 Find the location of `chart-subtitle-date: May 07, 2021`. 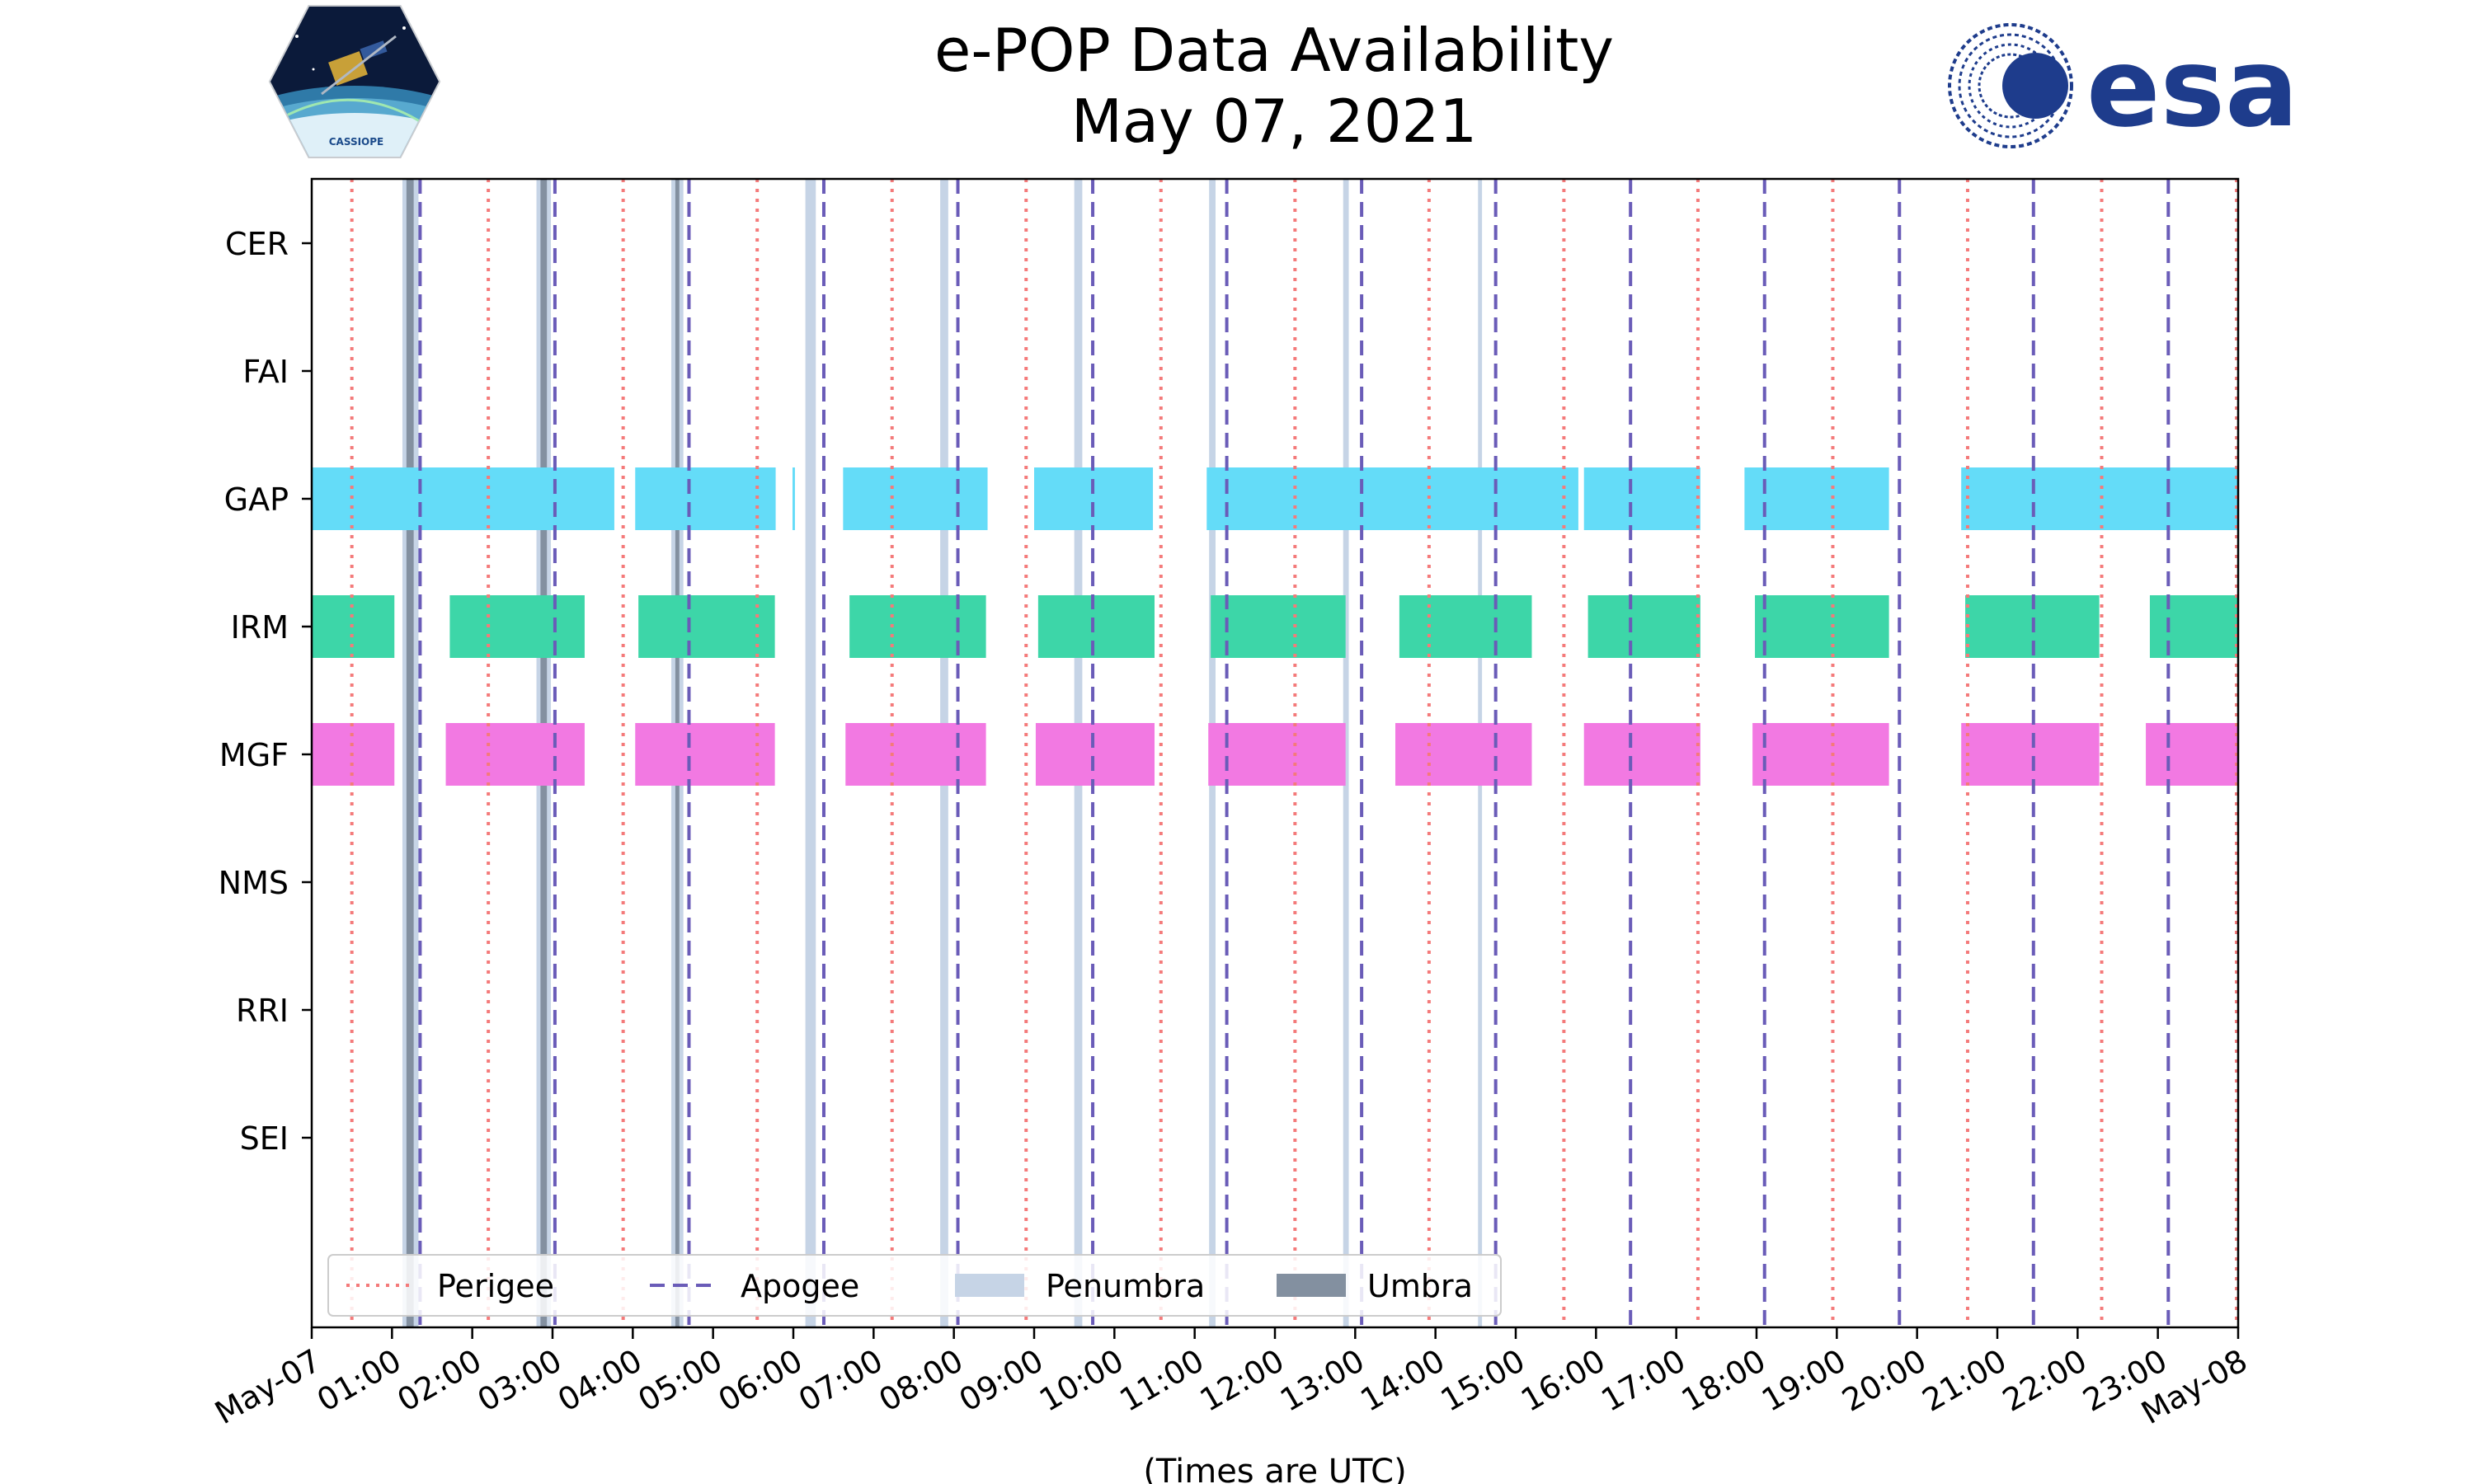

chart-subtitle-date: May 07, 2021 is located at coordinates (1274, 121).